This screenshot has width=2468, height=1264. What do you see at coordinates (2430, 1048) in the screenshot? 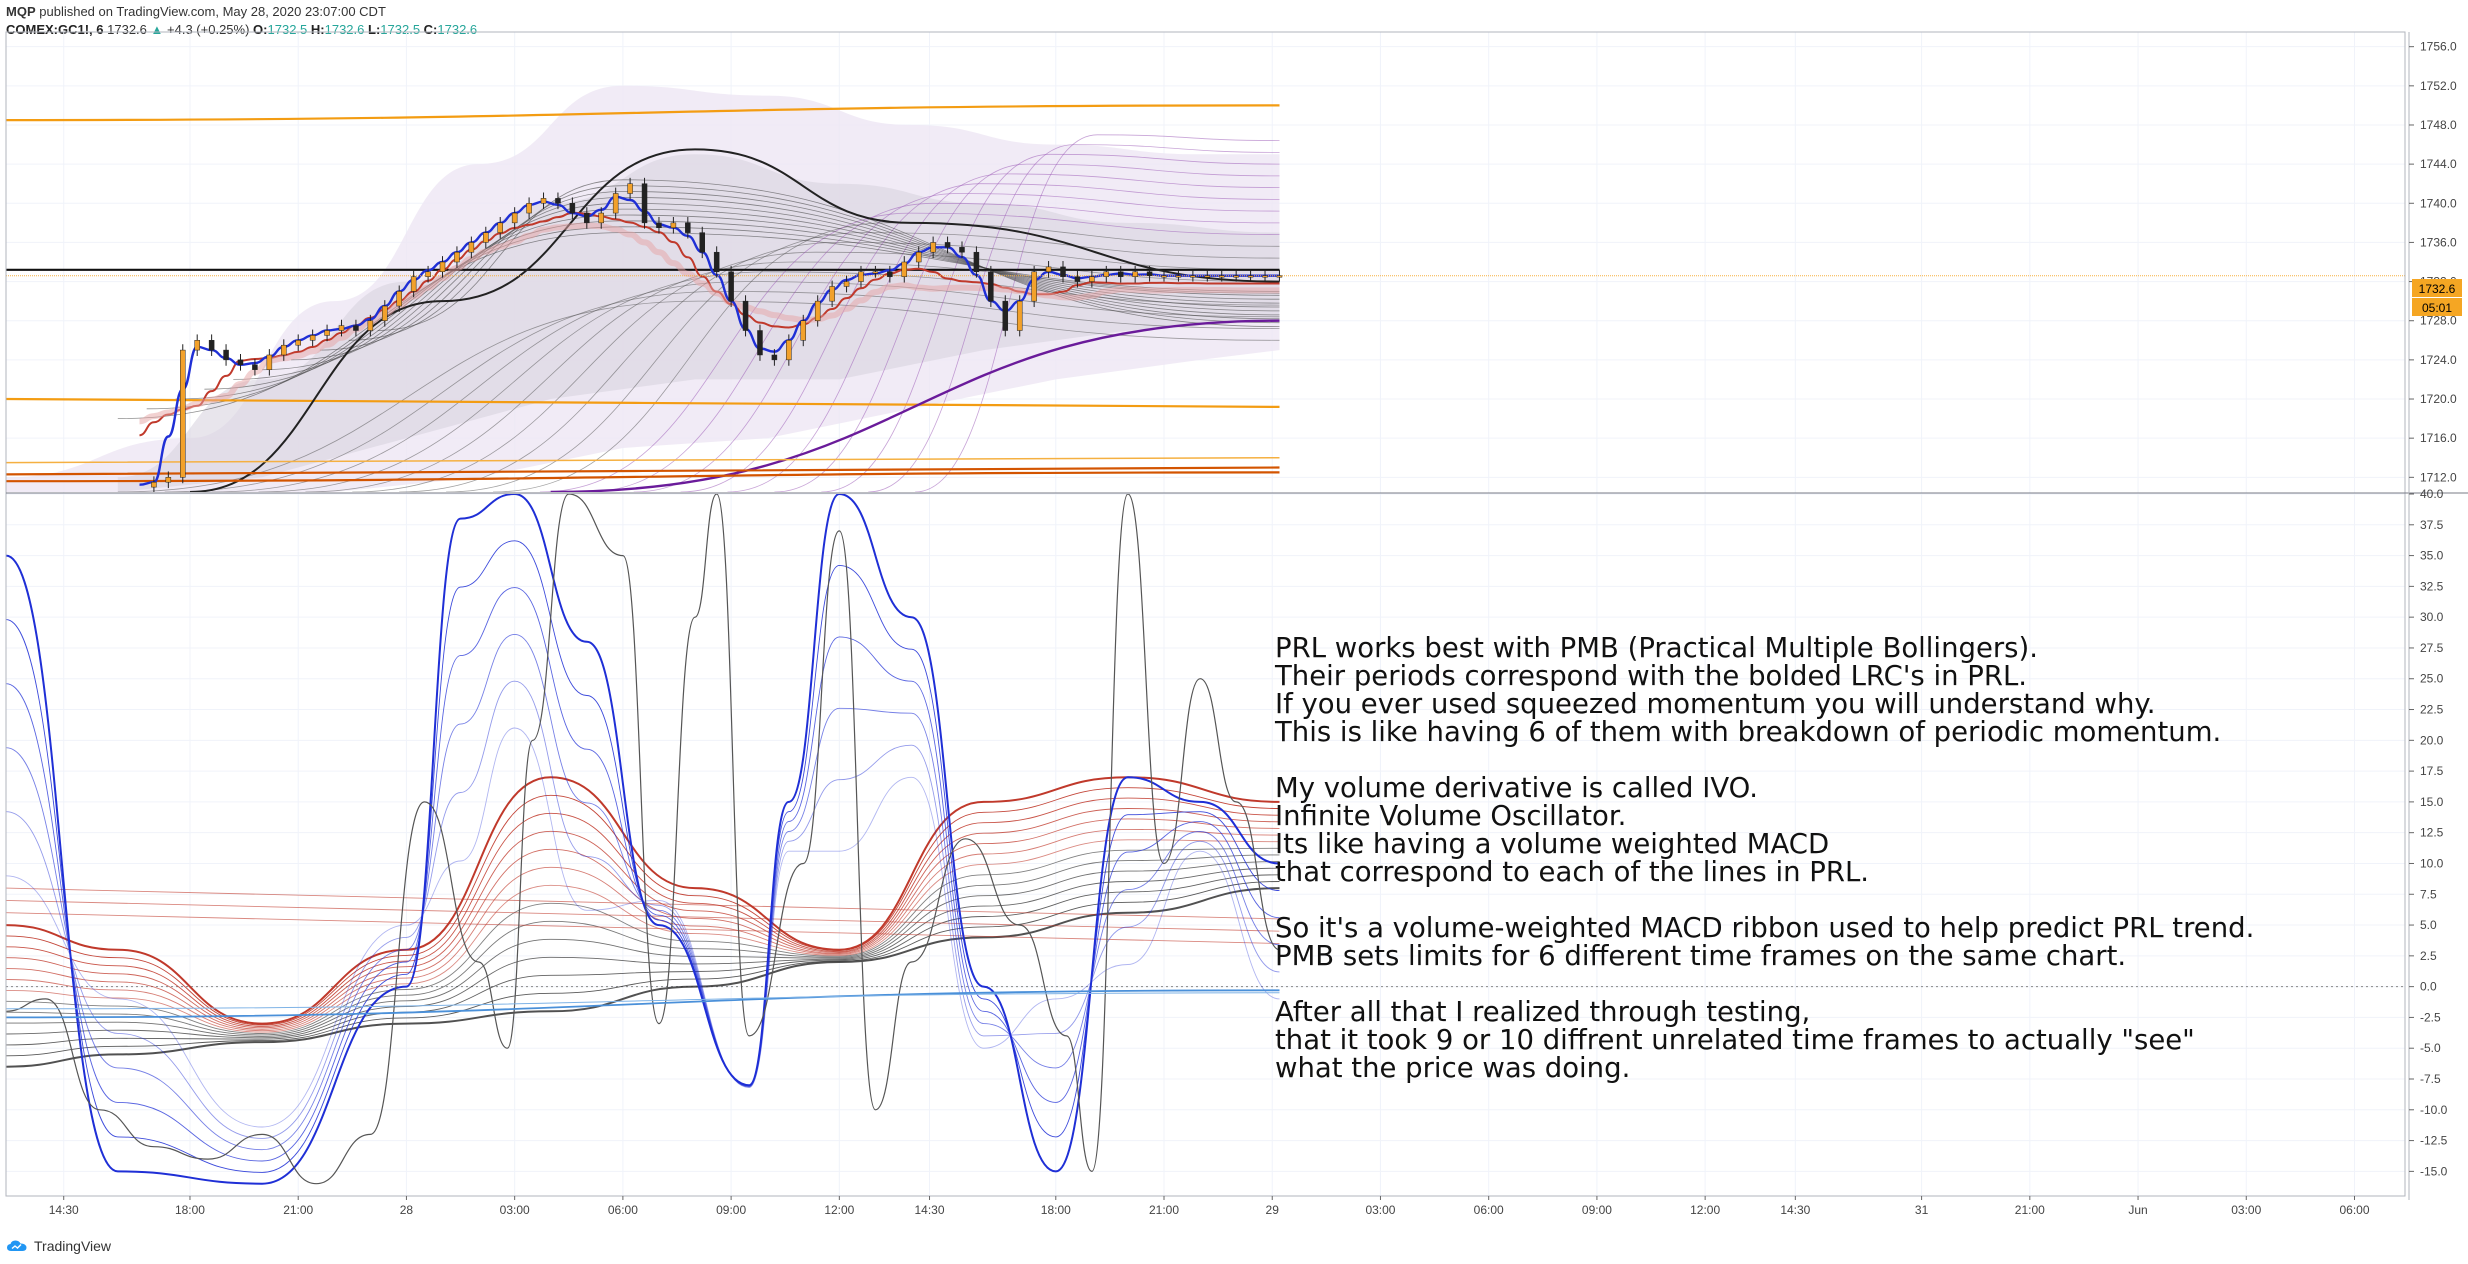
I see `osc-tick-label: -5.0` at bounding box center [2430, 1048].